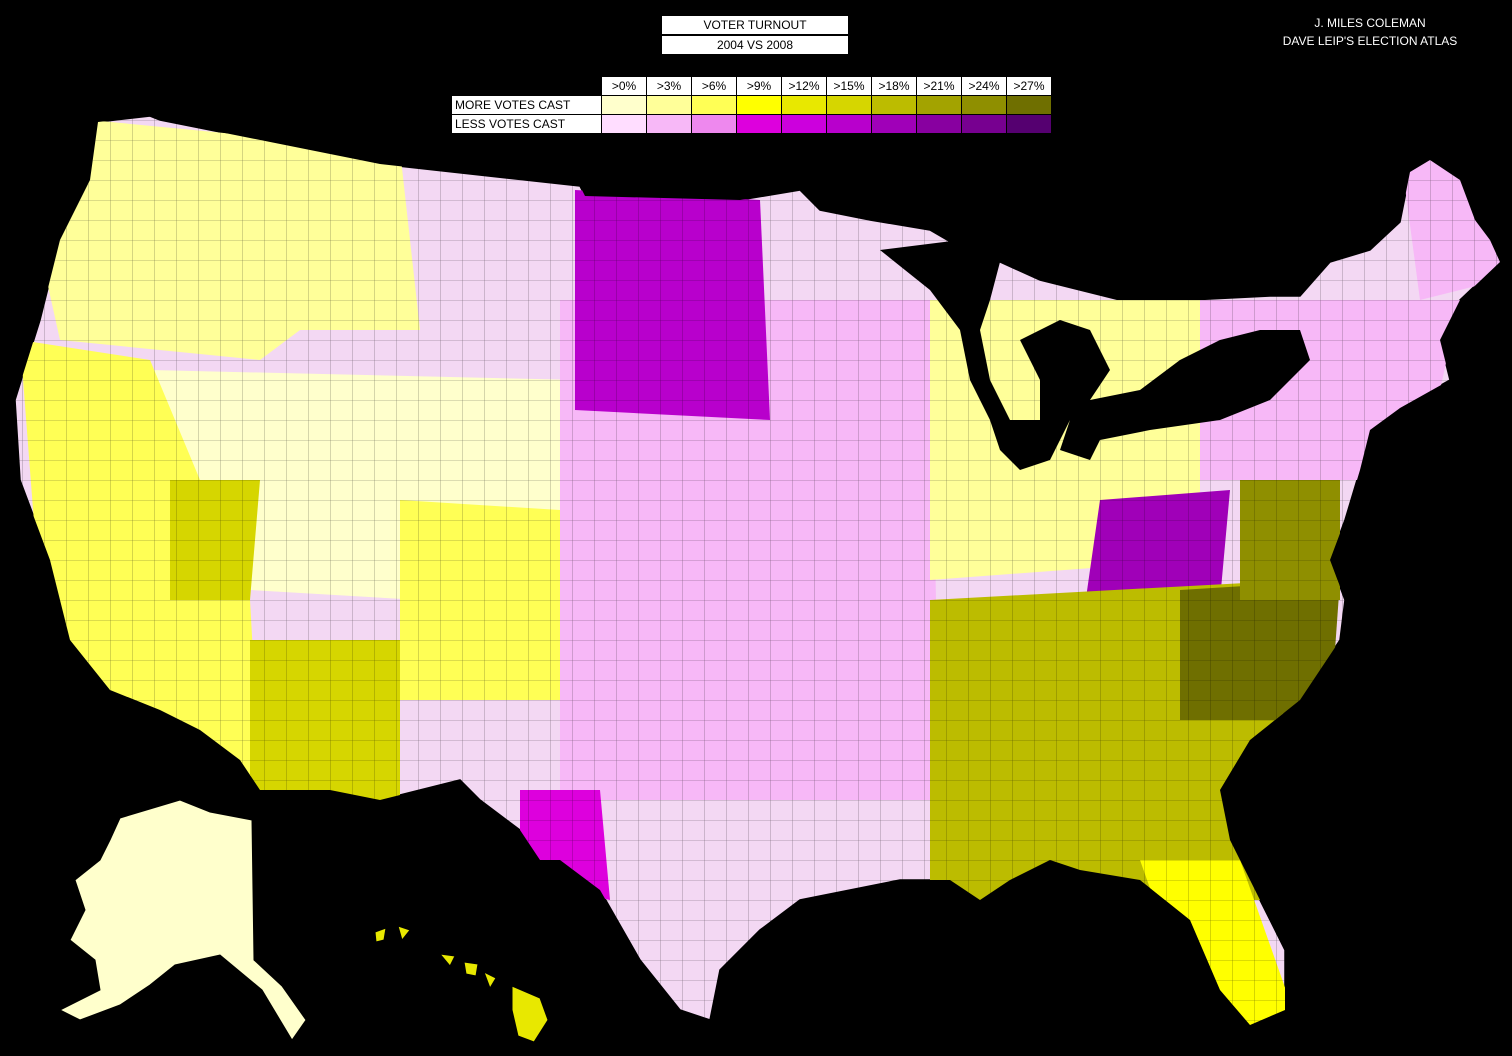 The image size is (1512, 1056). Describe the element at coordinates (461, 984) in the screenshot. I see `hawaii-region` at that location.